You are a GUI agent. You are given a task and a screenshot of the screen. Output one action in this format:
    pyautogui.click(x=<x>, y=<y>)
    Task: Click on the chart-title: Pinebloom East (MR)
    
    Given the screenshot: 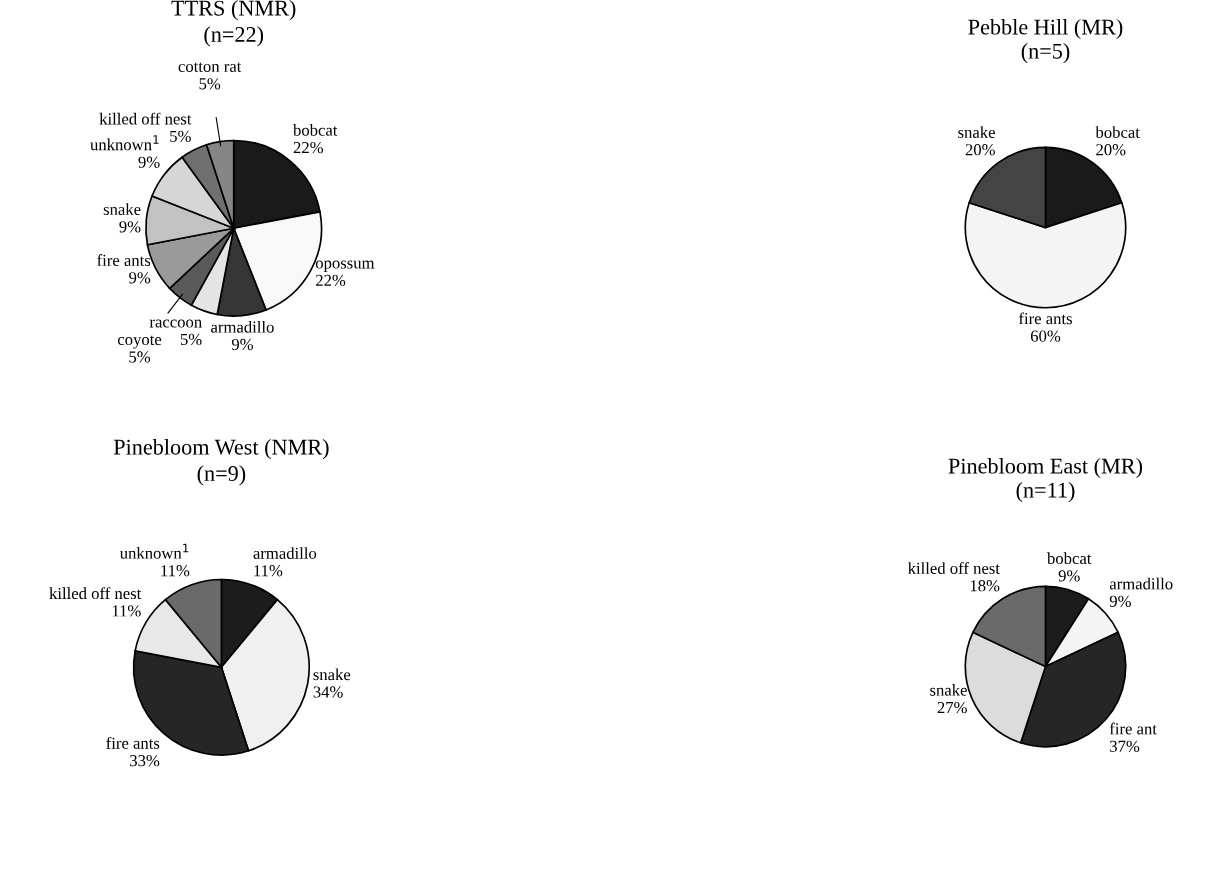 What is the action you would take?
    pyautogui.click(x=1045, y=468)
    